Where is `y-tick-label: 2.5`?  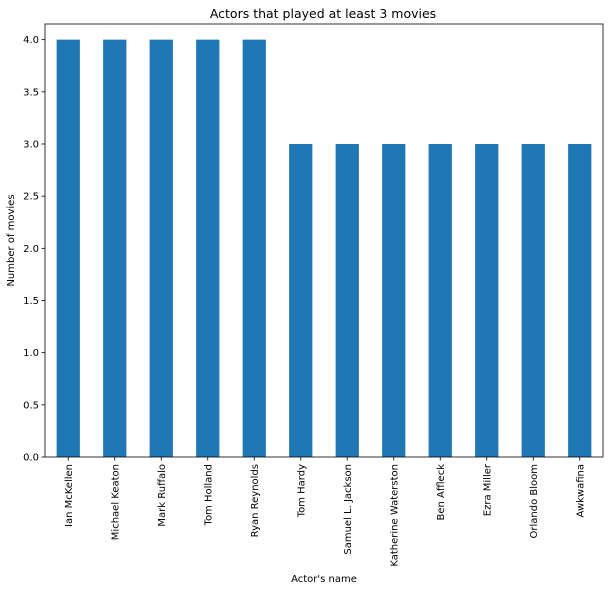 y-tick-label: 2.5 is located at coordinates (31, 197).